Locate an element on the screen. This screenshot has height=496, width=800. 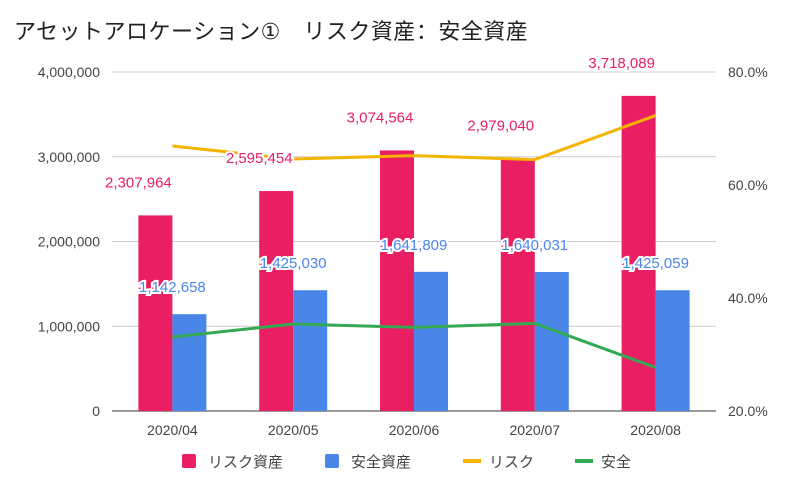
legend-item: リスク資産 is located at coordinates (232, 462).